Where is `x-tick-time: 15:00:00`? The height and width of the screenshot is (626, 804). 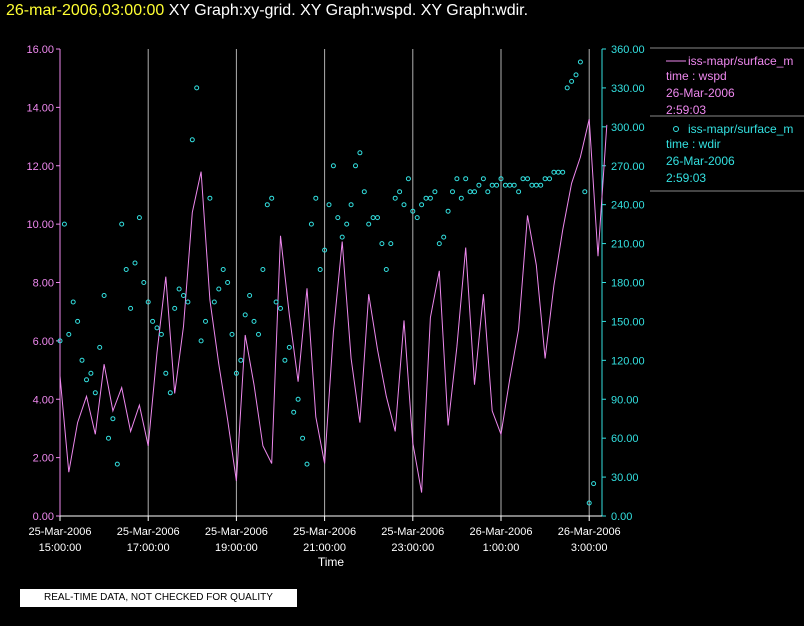 x-tick-time: 15:00:00 is located at coordinates (60, 548).